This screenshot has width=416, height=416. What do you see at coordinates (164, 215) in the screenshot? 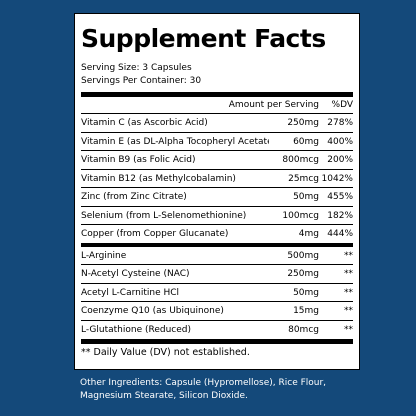
I see `nutrient-name: Selenium (from L-Selenomethionine)` at bounding box center [164, 215].